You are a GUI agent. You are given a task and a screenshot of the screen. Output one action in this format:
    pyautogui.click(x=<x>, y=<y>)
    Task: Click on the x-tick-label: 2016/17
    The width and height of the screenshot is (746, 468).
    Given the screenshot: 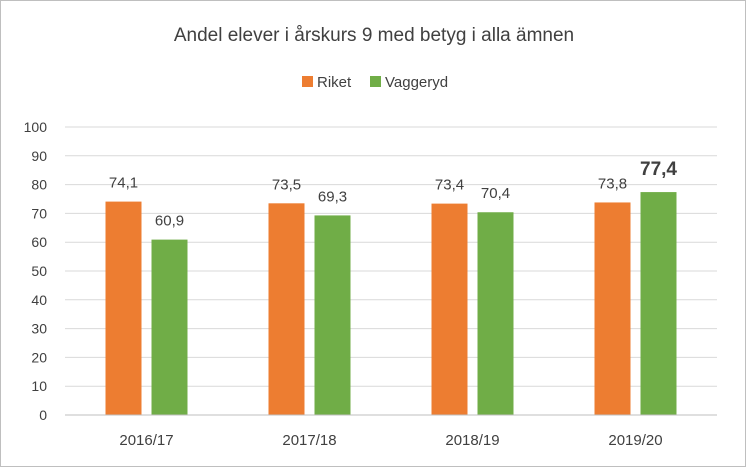 What is the action you would take?
    pyautogui.click(x=146, y=440)
    